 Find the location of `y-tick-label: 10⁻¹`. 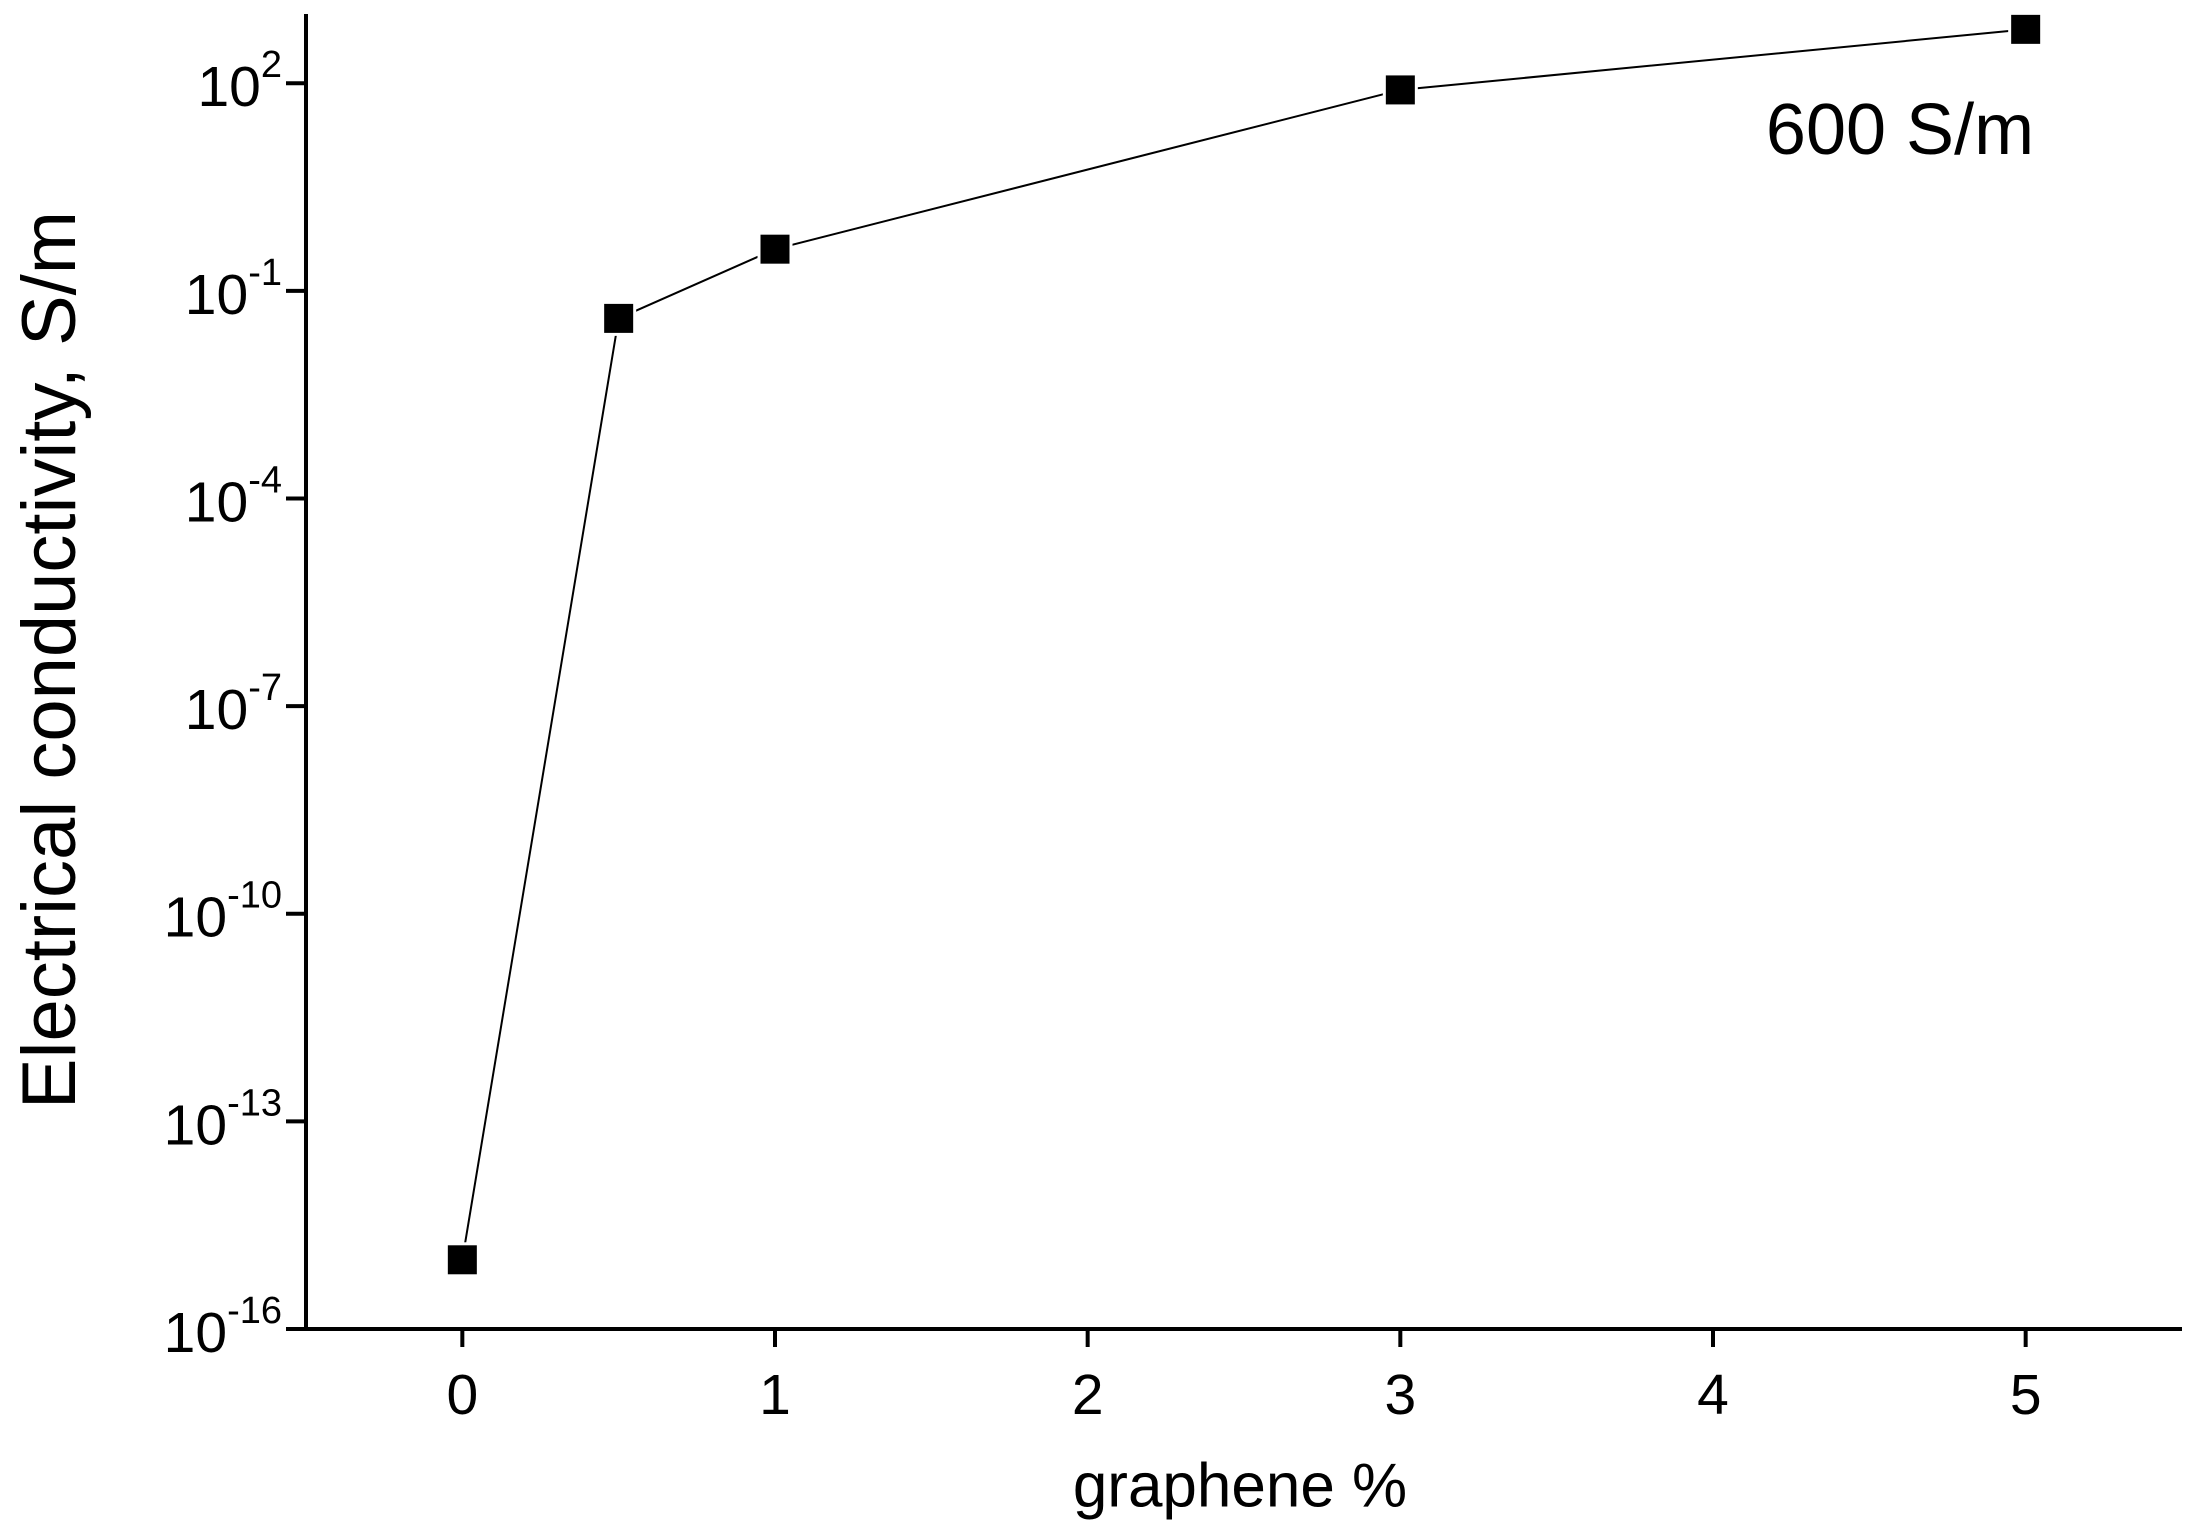

y-tick-label: 10⁻¹ is located at coordinates (233, 289).